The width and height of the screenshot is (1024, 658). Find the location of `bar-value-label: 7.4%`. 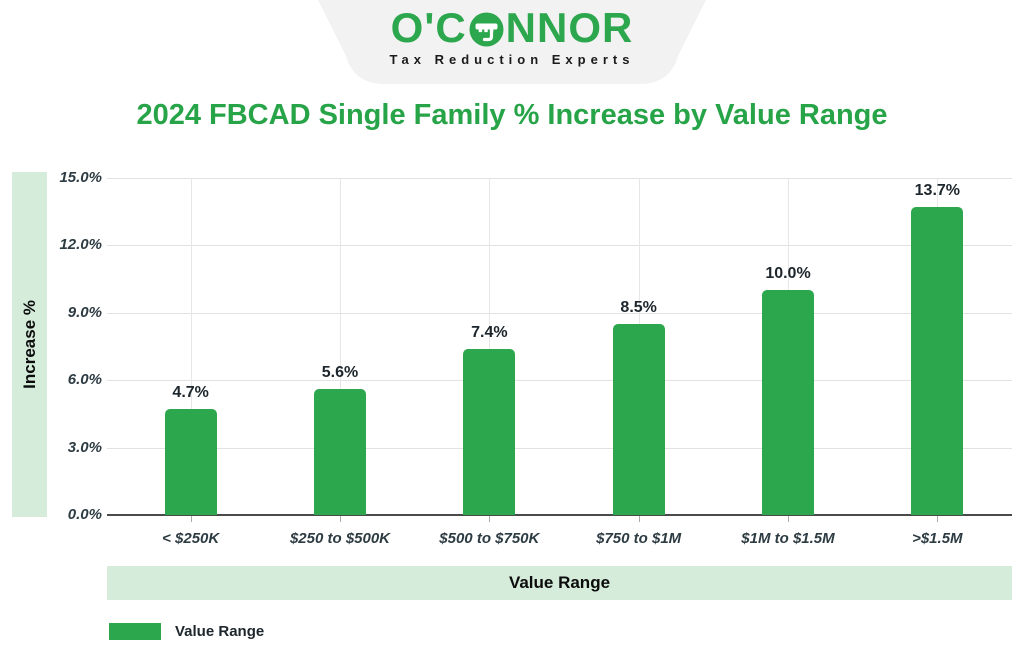

bar-value-label: 7.4% is located at coordinates (489, 332).